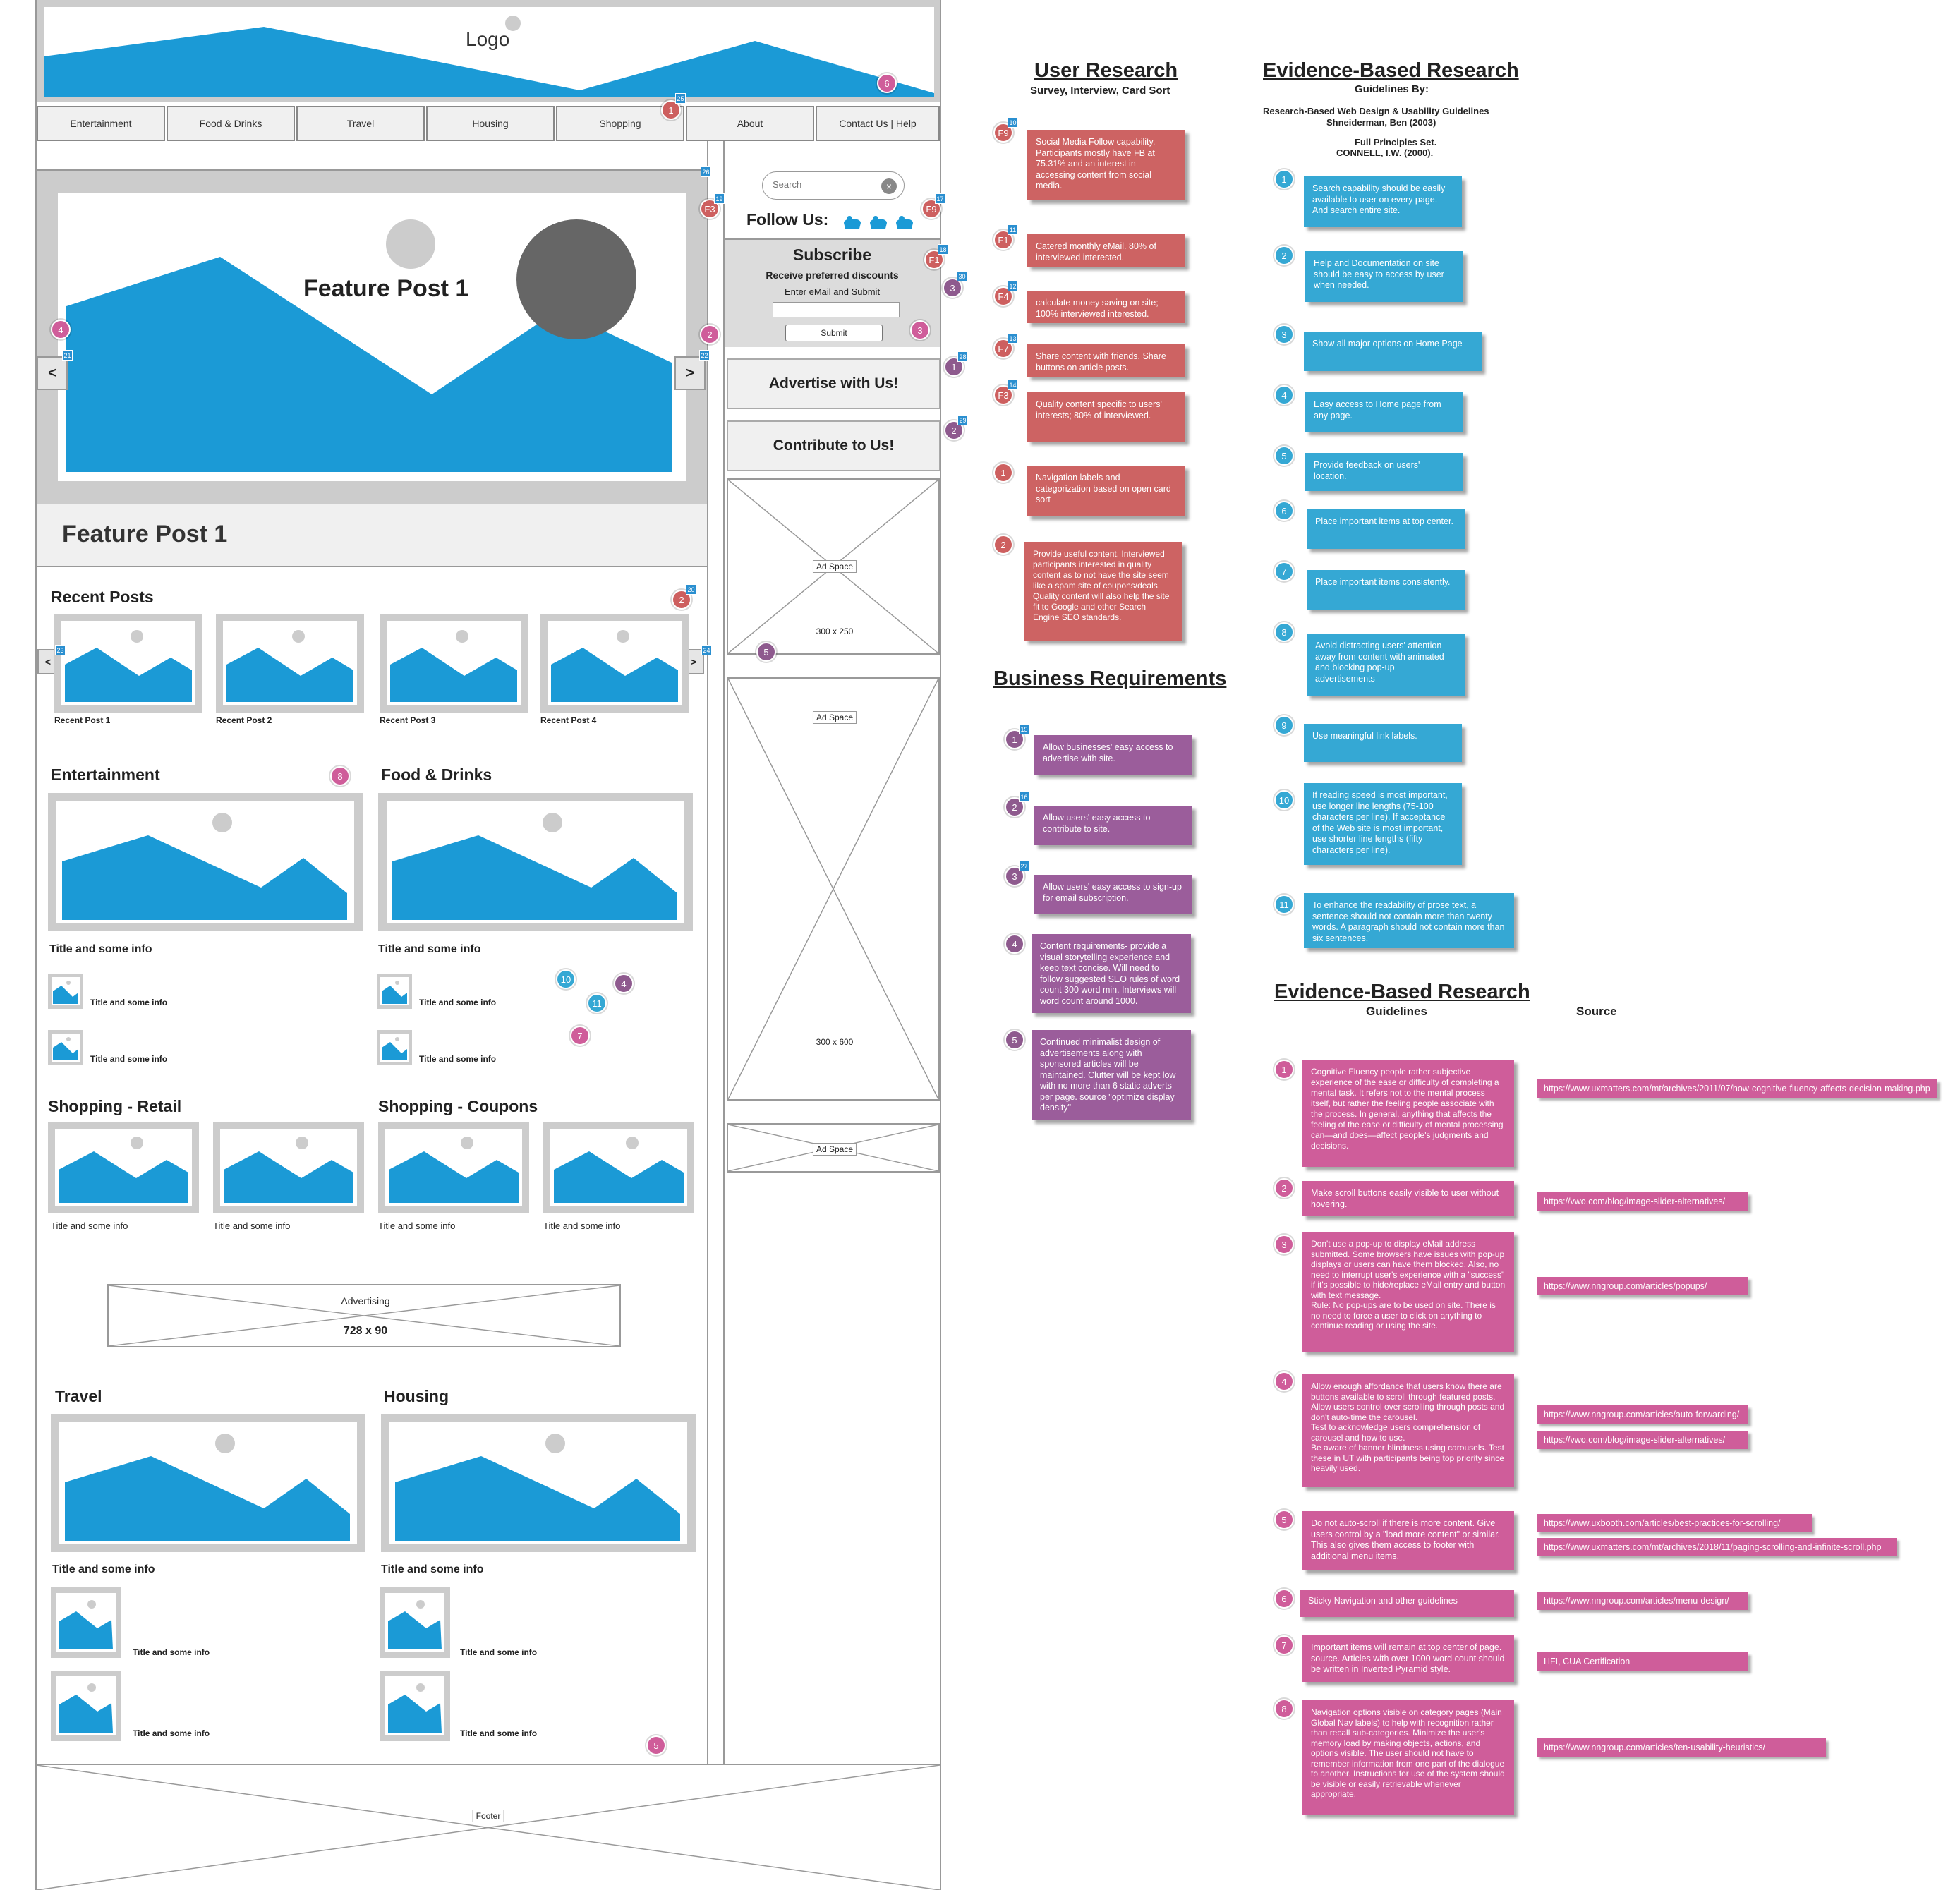 The image size is (1960, 1890). What do you see at coordinates (360, 124) in the screenshot?
I see `nav-travel: Travel` at bounding box center [360, 124].